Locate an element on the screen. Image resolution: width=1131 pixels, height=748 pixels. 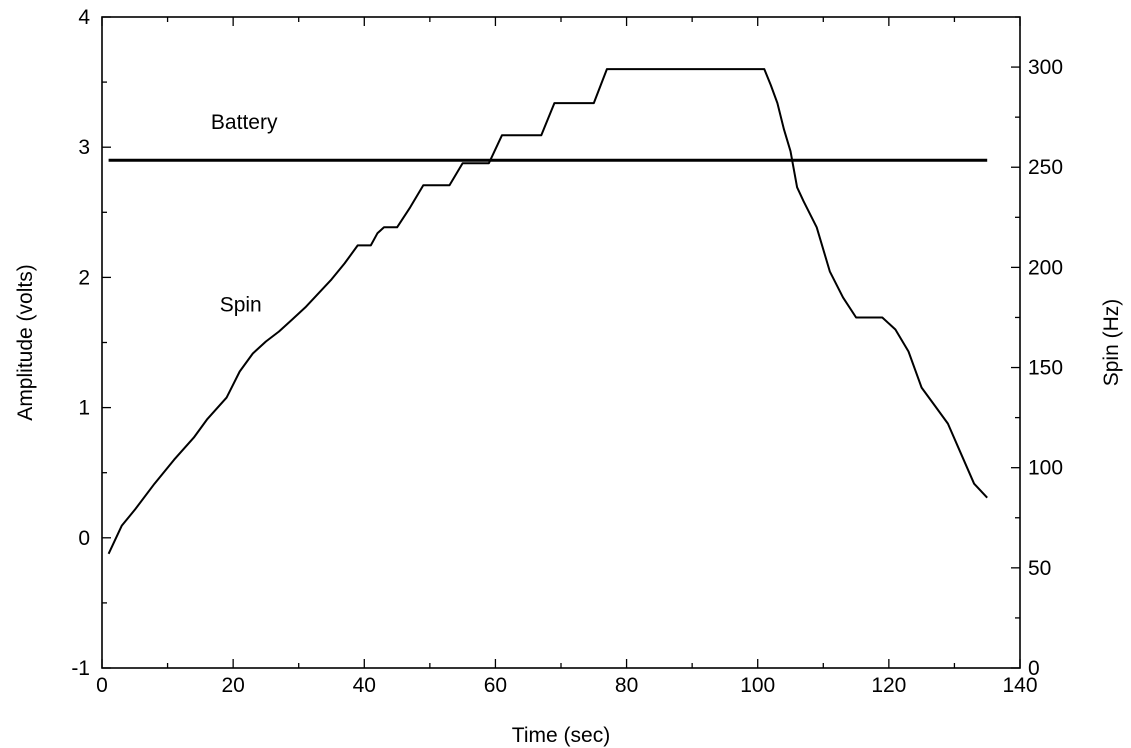
y2-axis-title: Spin (Hz) is located at coordinates (1111, 343).